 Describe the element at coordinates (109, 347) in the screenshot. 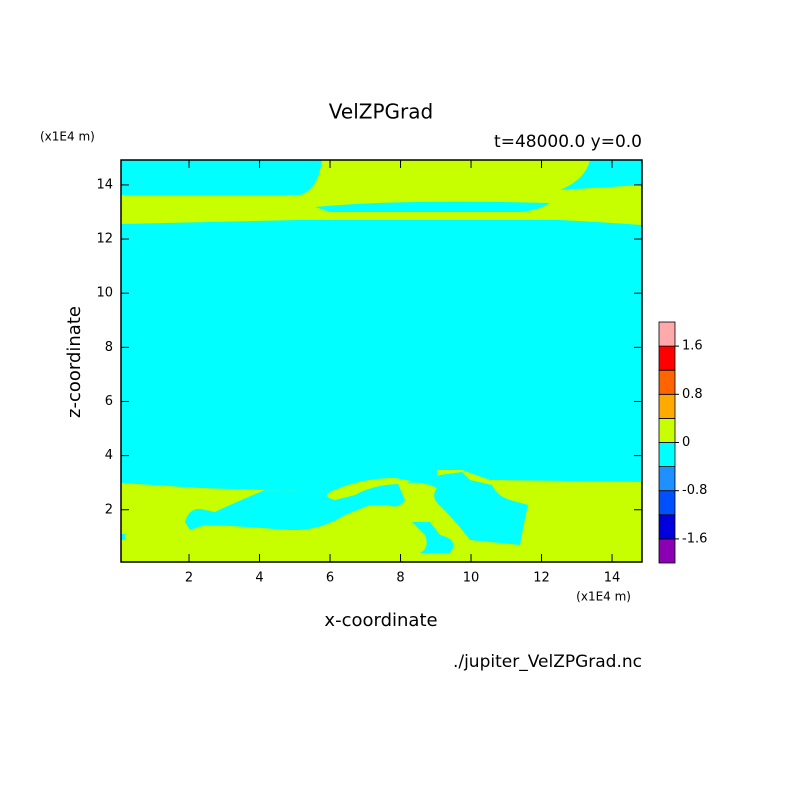

I see `y-tick-label: 8` at that location.